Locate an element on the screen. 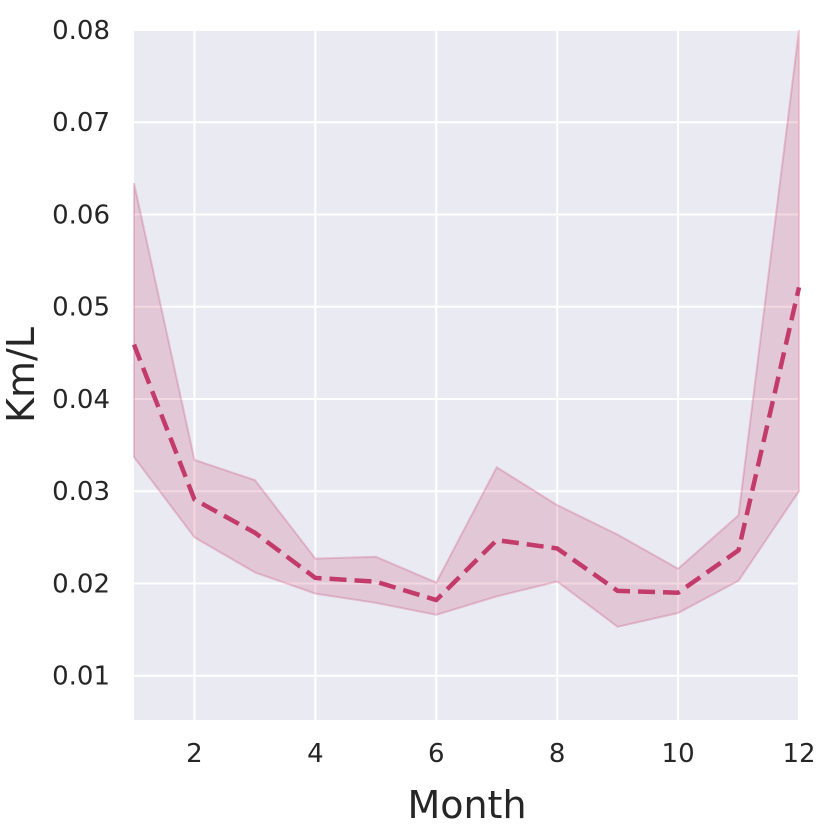  x-axis-label: Month is located at coordinates (466, 805).